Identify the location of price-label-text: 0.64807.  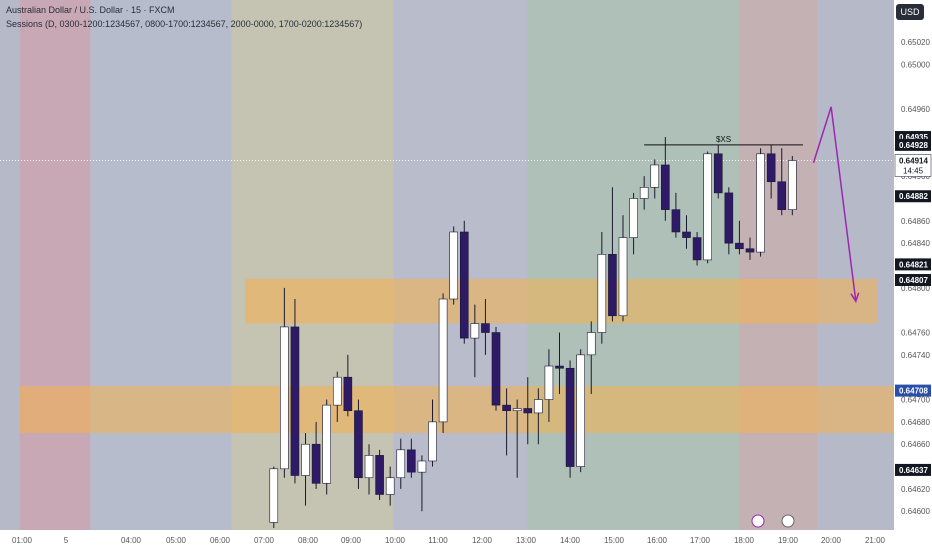
(913, 280).